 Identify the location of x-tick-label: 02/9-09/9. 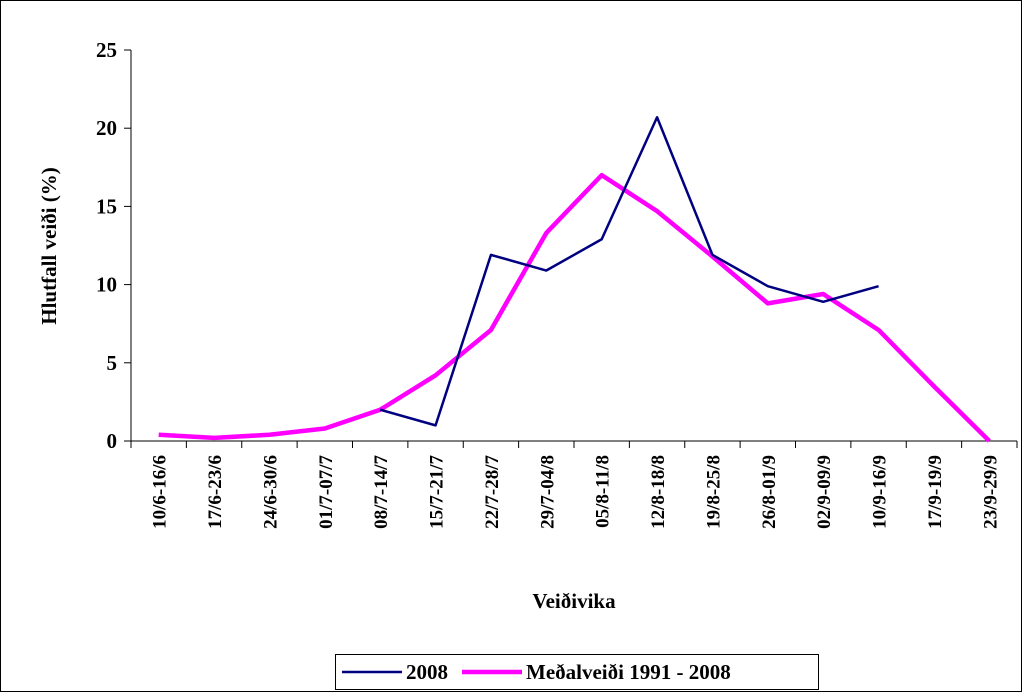
(824, 492).